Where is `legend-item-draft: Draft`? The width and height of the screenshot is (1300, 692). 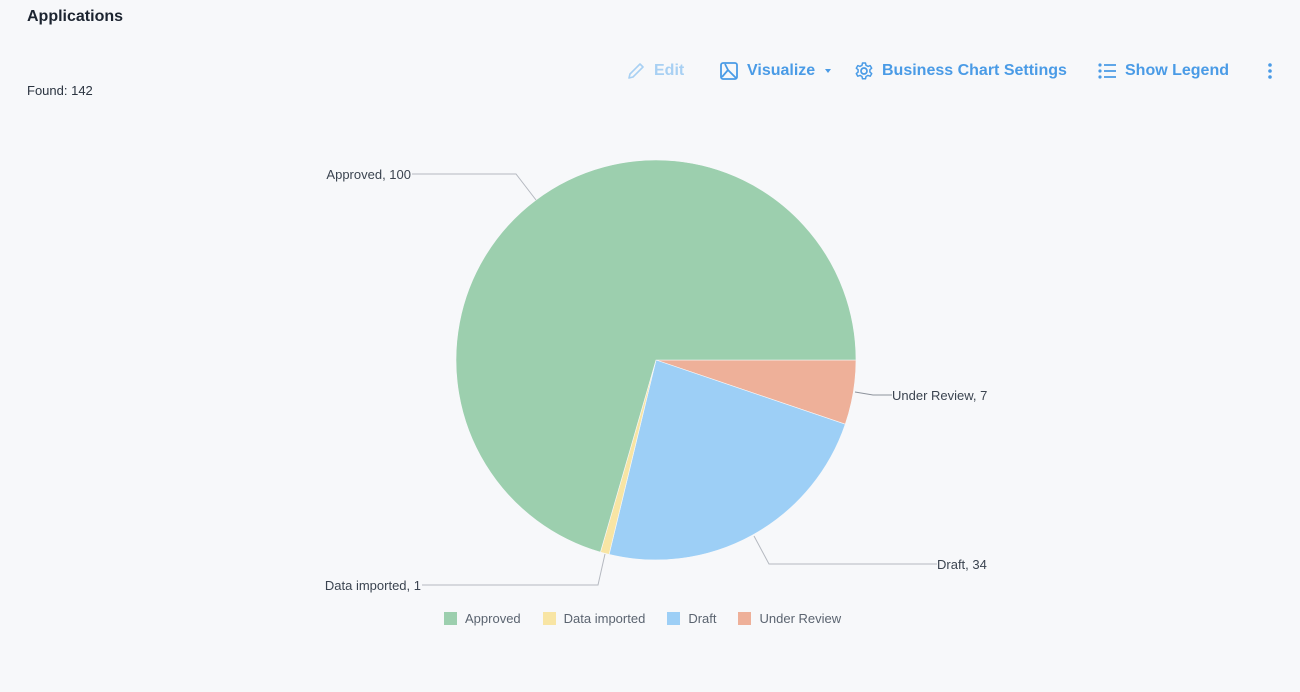
legend-item-draft: Draft is located at coordinates (691, 618).